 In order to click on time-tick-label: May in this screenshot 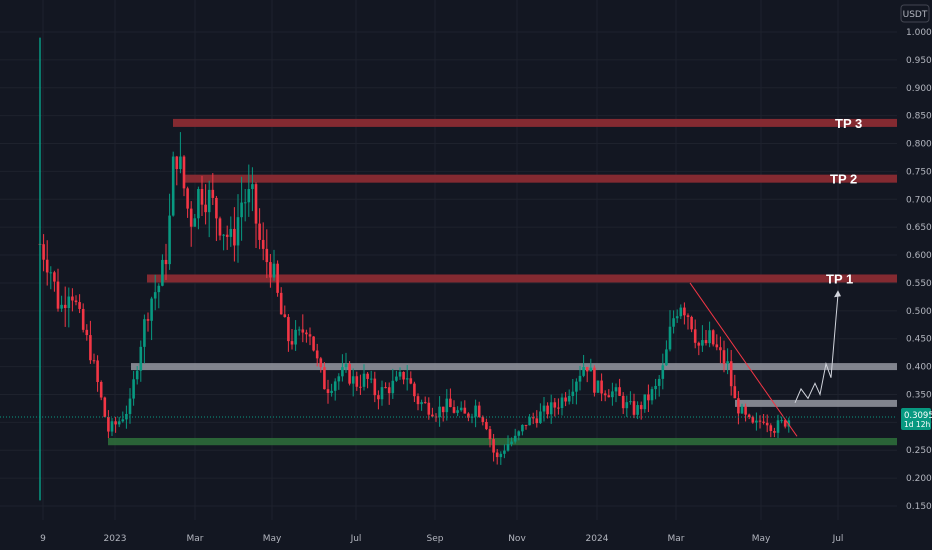, I will do `click(272, 539)`.